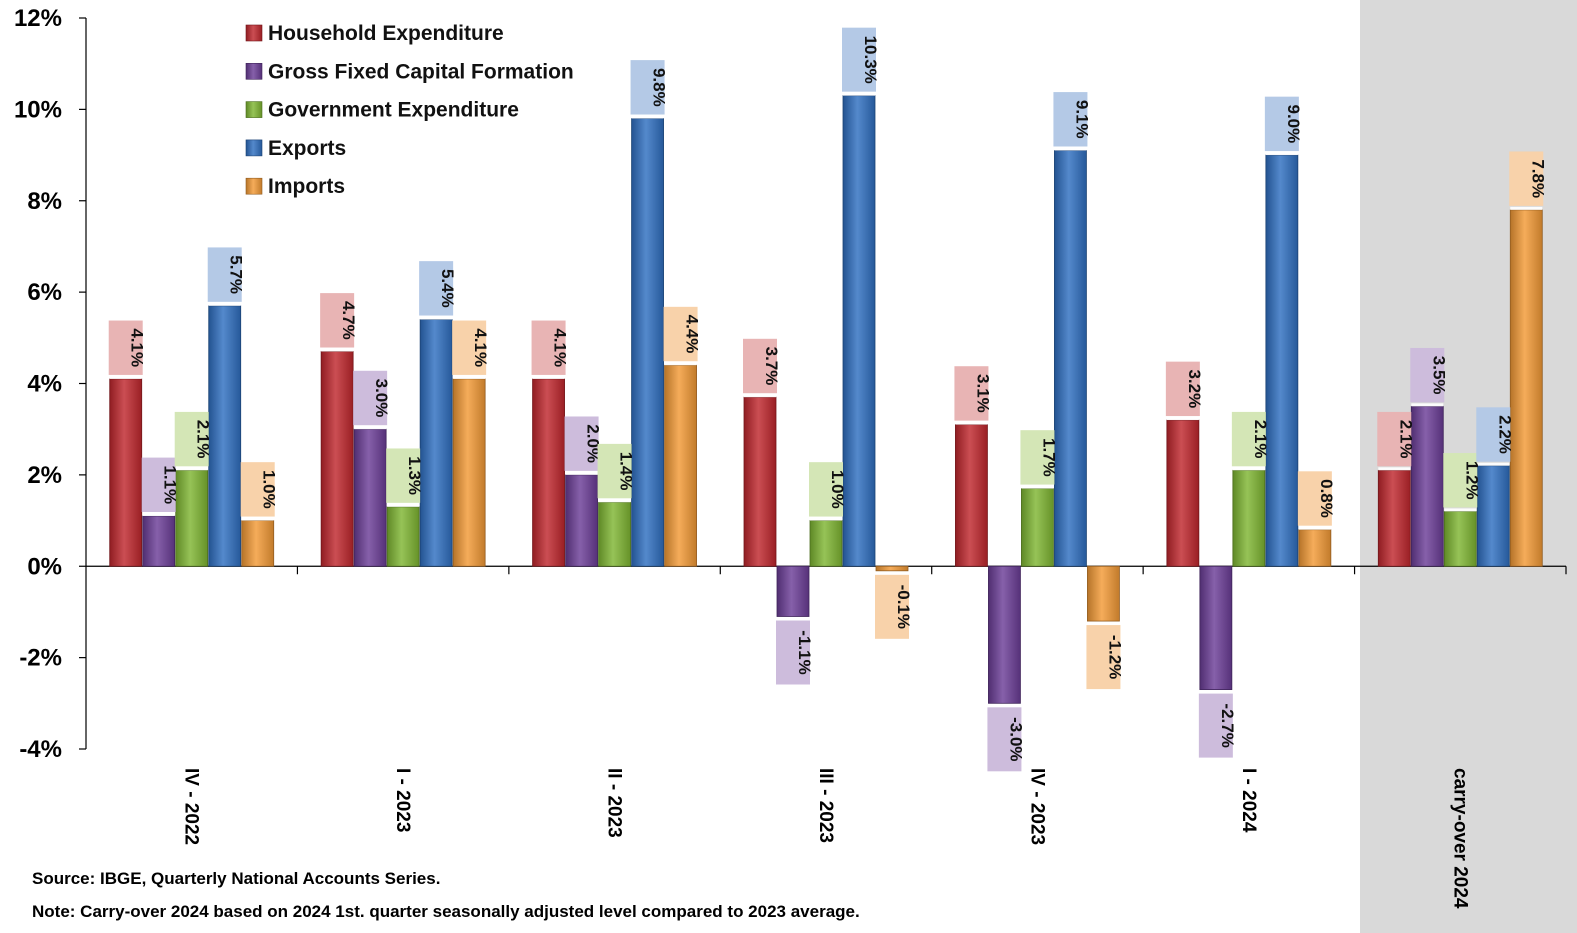 This screenshot has height=933, width=1577. I want to click on data-label: 10.3%, so click(870, 60).